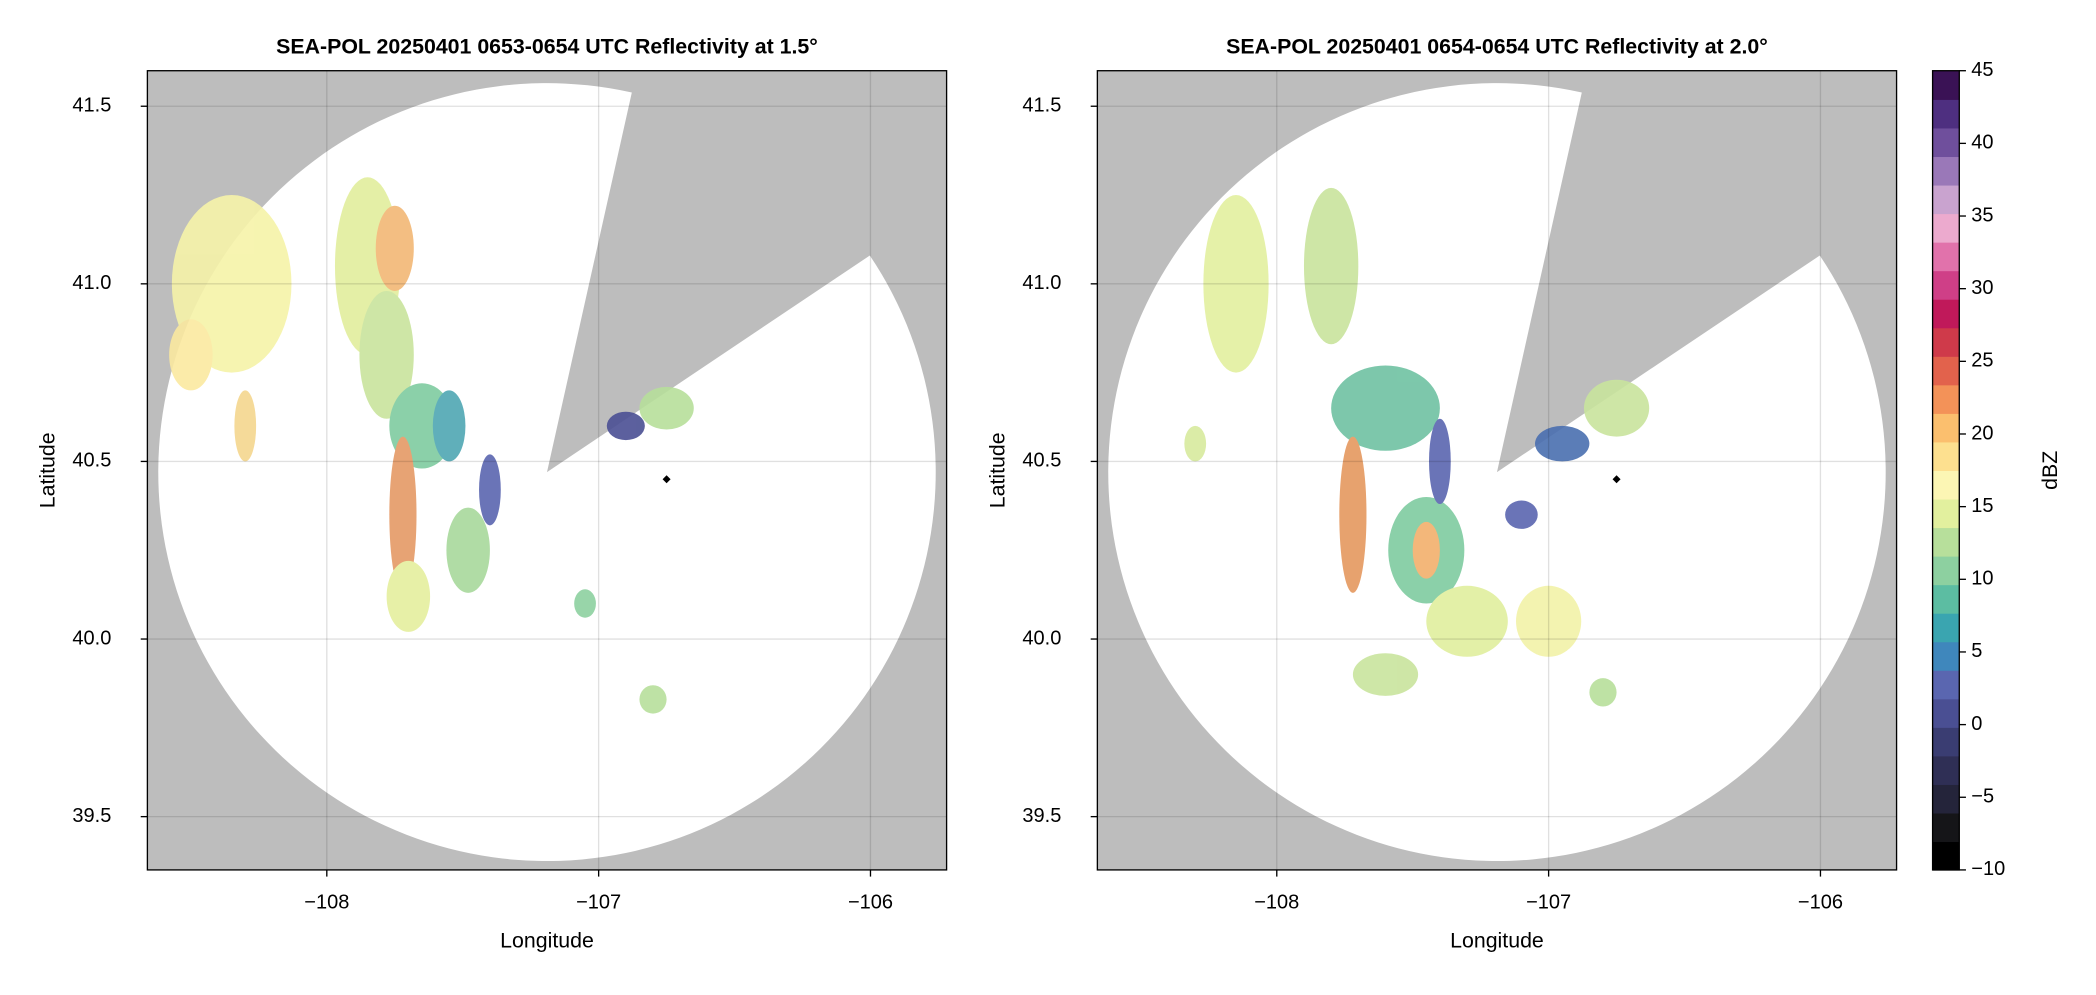 This screenshot has height=995, width=2096. Describe the element at coordinates (1982, 215) in the screenshot. I see `colorbar-tick-label: 35` at that location.